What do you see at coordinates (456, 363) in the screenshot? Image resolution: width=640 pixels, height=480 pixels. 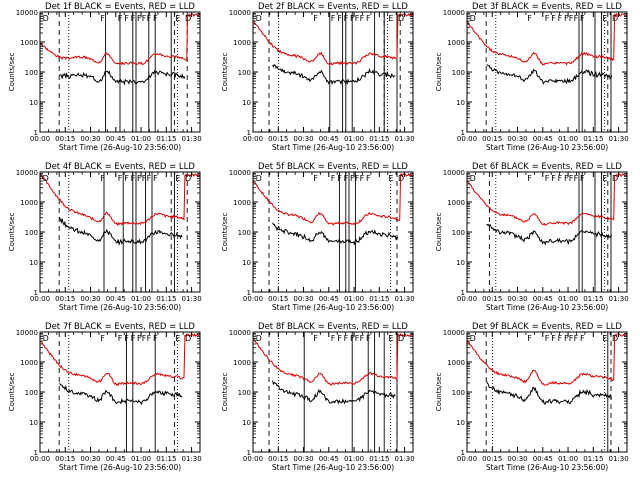 I see `y-tick-label: 1000` at bounding box center [456, 363].